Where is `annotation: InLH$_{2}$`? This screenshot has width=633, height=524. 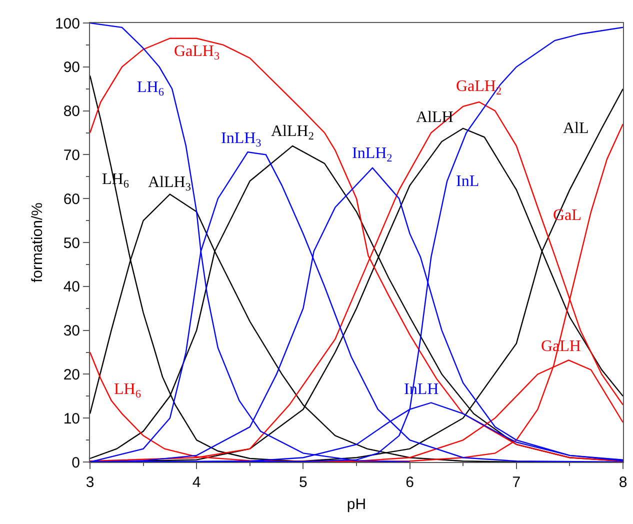 annotation: InLH$_{2}$ is located at coordinates (372, 154).